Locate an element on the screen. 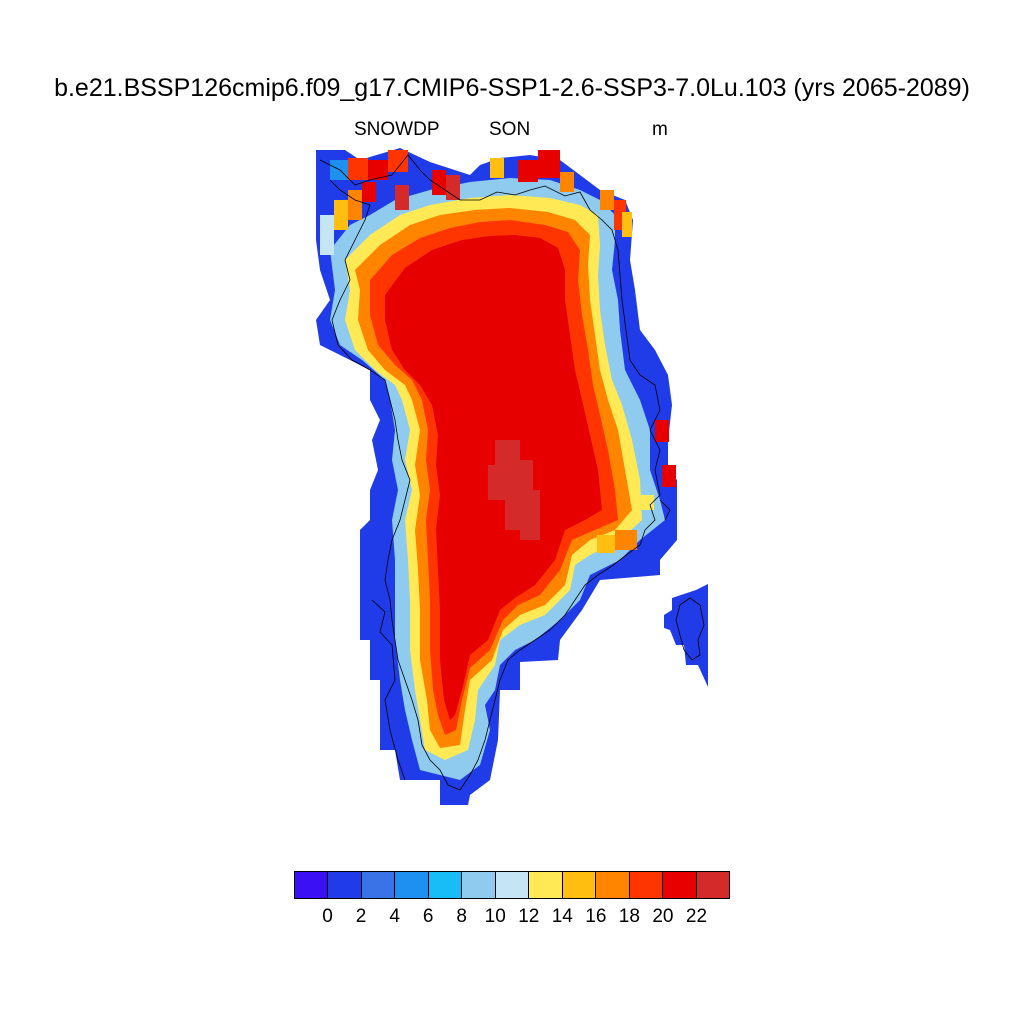  colorbar-tick-label: 0 is located at coordinates (327, 916).